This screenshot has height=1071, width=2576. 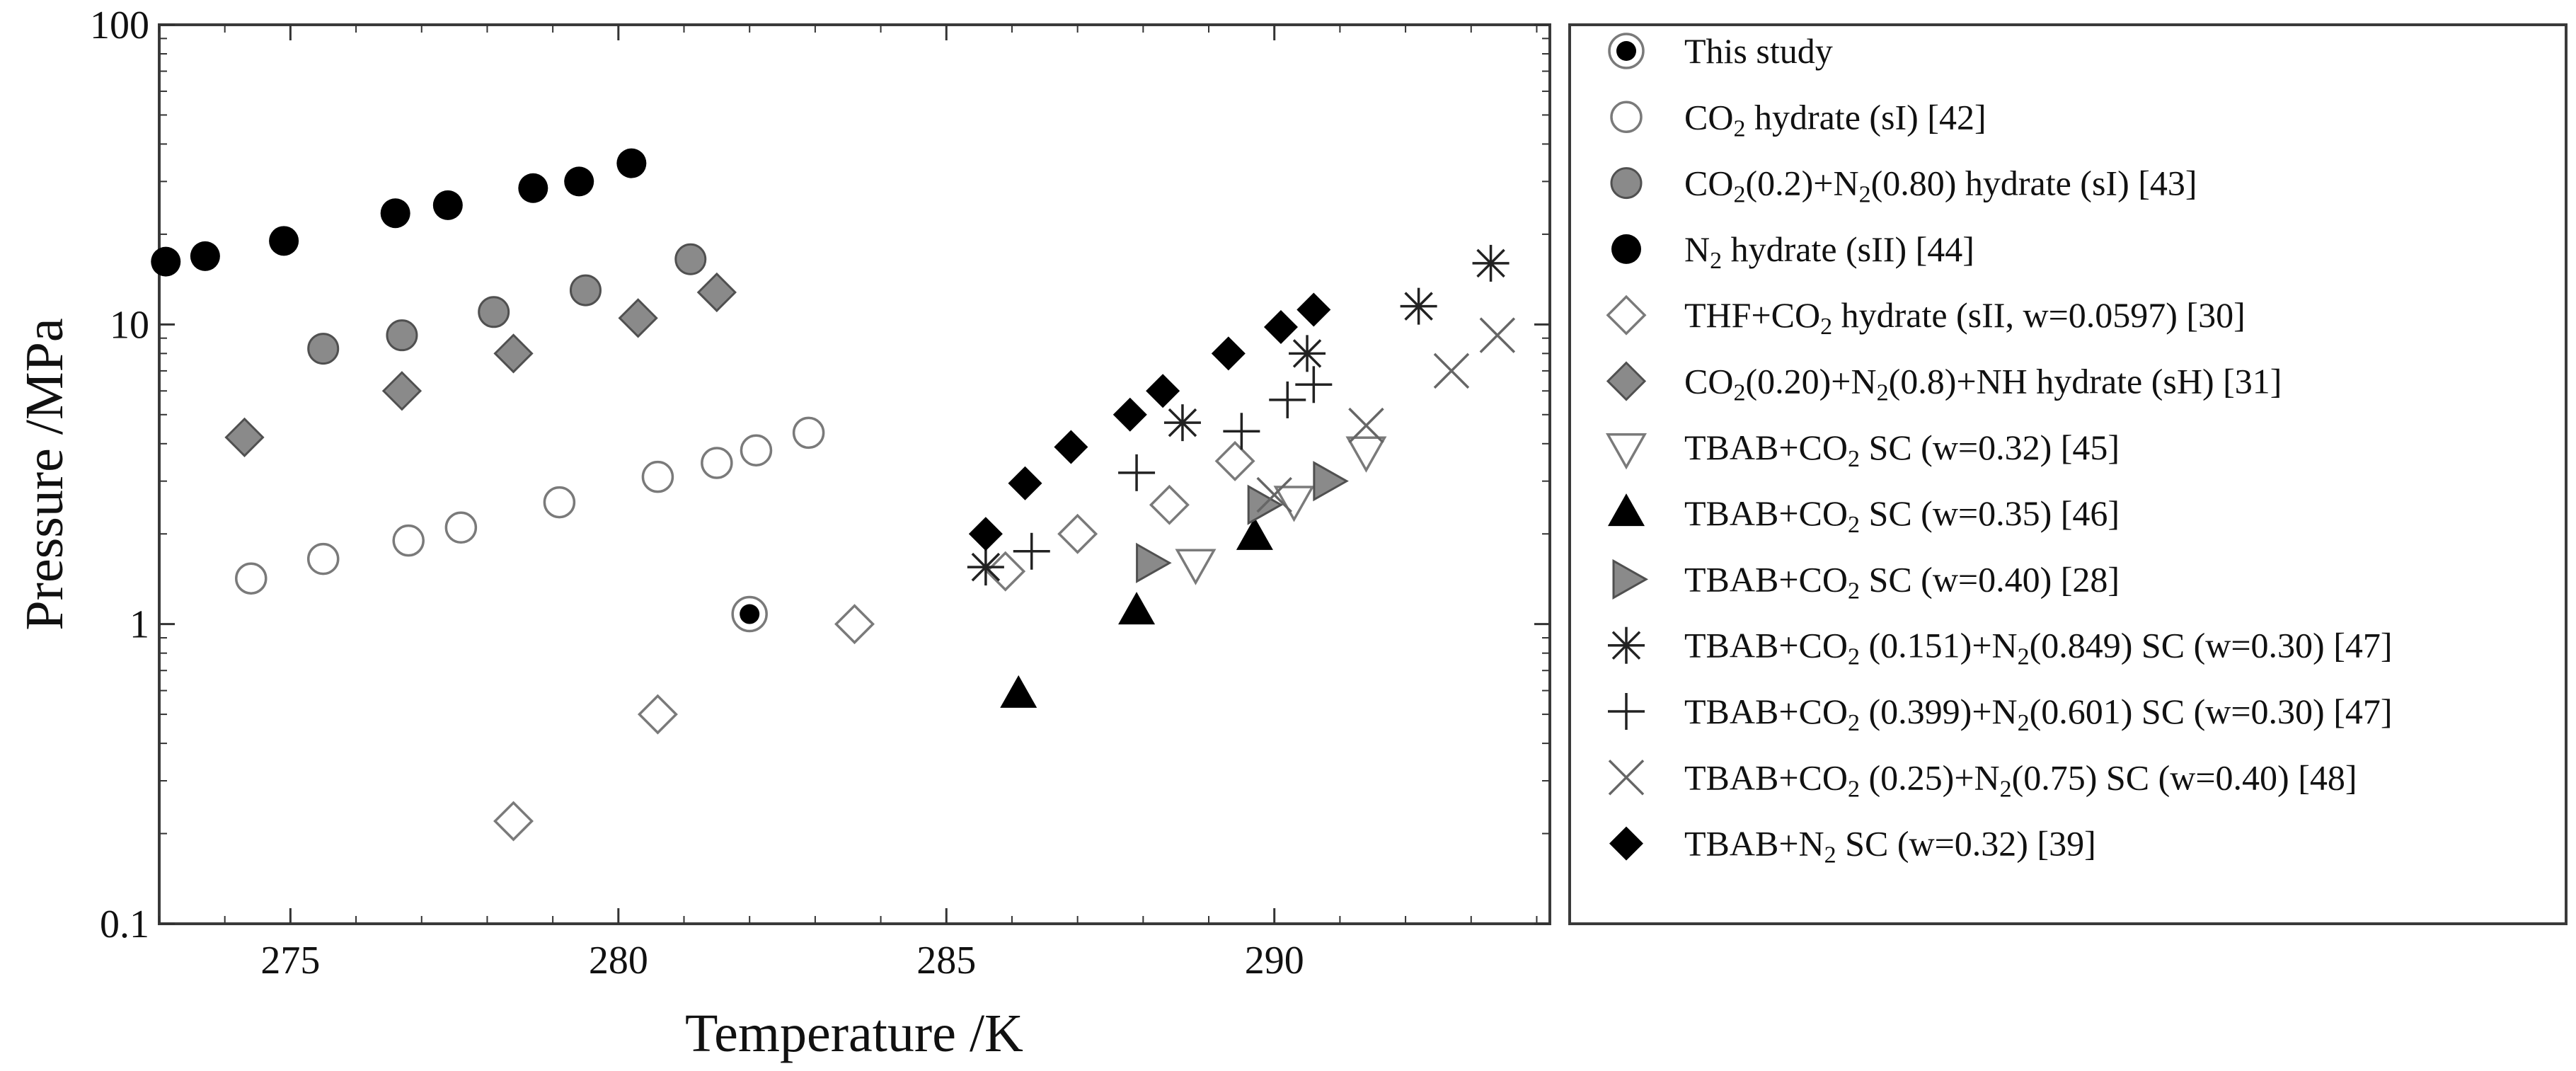 I want to click on legend-label: CO2(0.20)+N2(0.8)+NH hydrate (sH) [31], so click(x=1983, y=384).